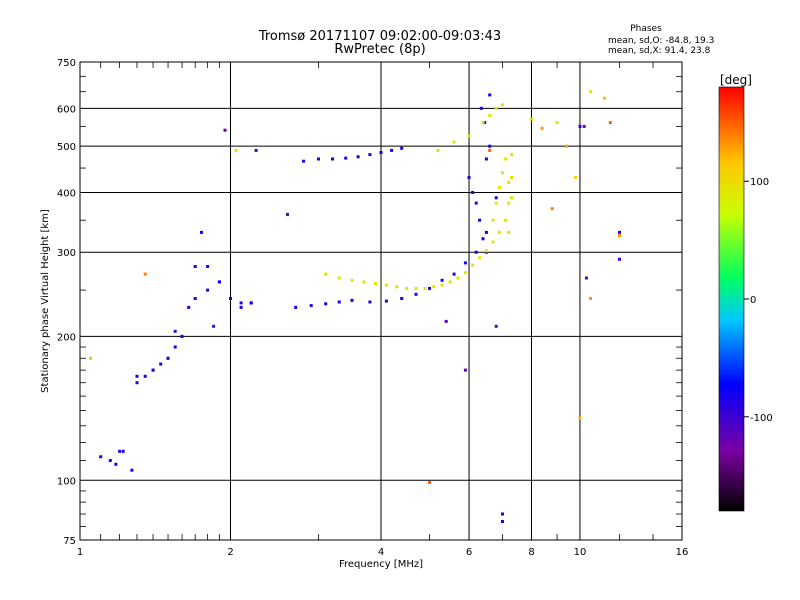 This screenshot has height=600, width=800. I want to click on chart-subtitle: RwPretec (8p), so click(379, 49).